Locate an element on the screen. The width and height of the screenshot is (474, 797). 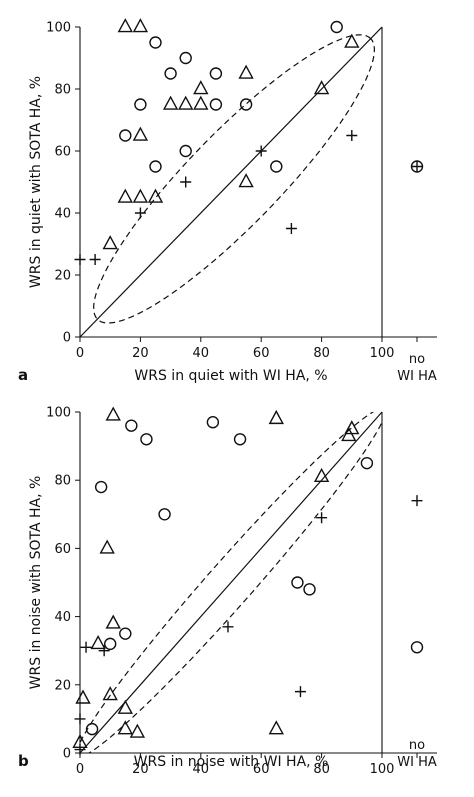
x-axis-title: WRS in noise with WI HA, % is located at coordinates (231, 762).